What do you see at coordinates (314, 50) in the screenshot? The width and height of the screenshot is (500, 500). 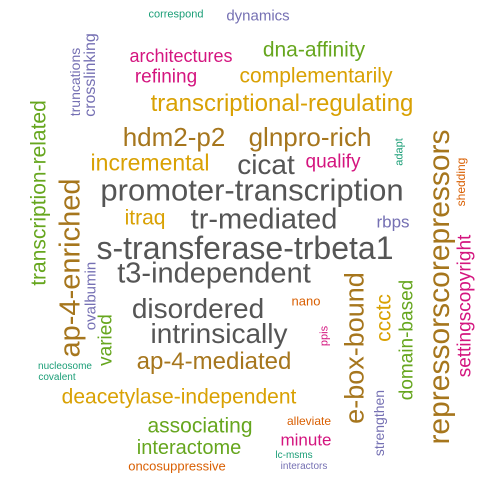 I see `word: dna-affinity` at bounding box center [314, 50].